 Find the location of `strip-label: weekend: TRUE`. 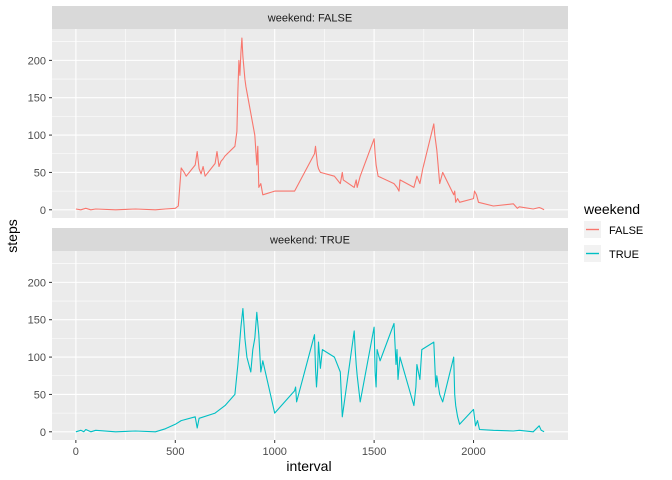

strip-label: weekend: TRUE is located at coordinates (309, 241).